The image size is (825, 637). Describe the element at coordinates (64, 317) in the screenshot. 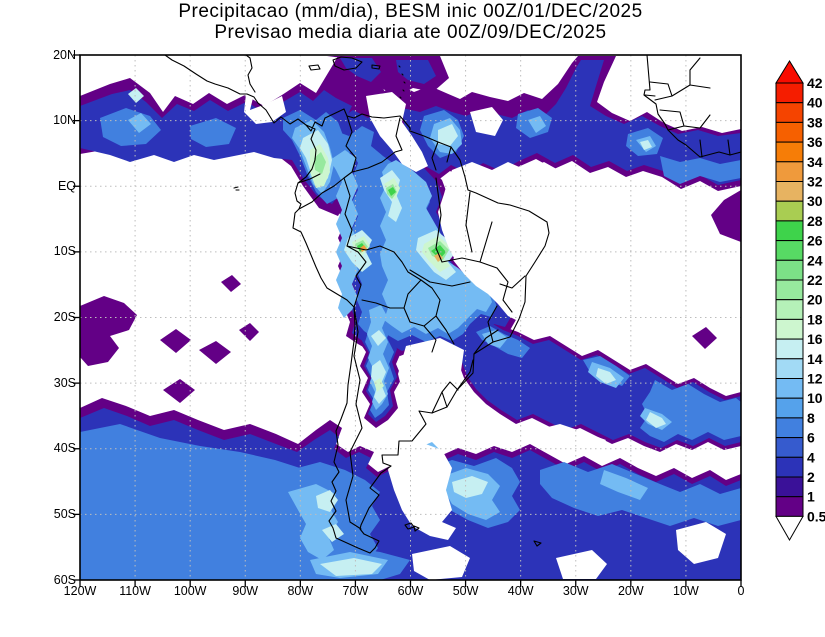

I see `lat-tick-label-20S: 20S` at that location.